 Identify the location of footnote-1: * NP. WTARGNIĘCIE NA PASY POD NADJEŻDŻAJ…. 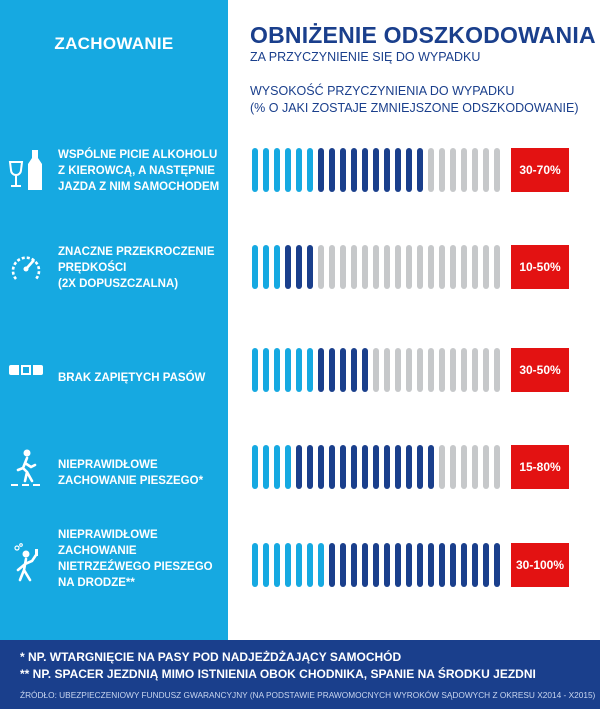
(211, 657).